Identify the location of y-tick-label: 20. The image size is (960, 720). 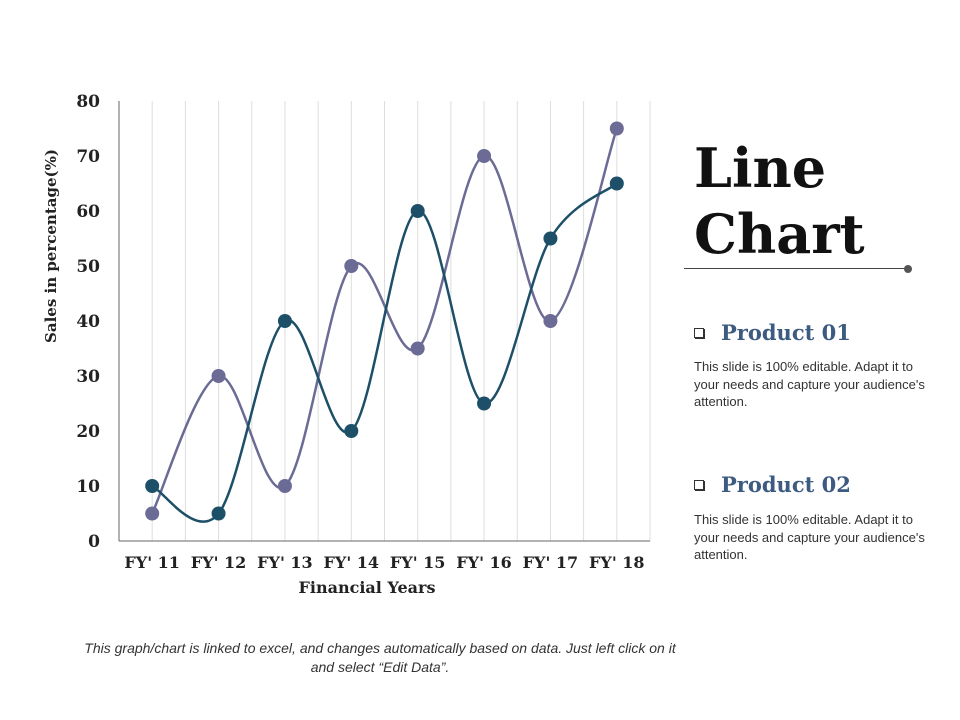
(88, 432).